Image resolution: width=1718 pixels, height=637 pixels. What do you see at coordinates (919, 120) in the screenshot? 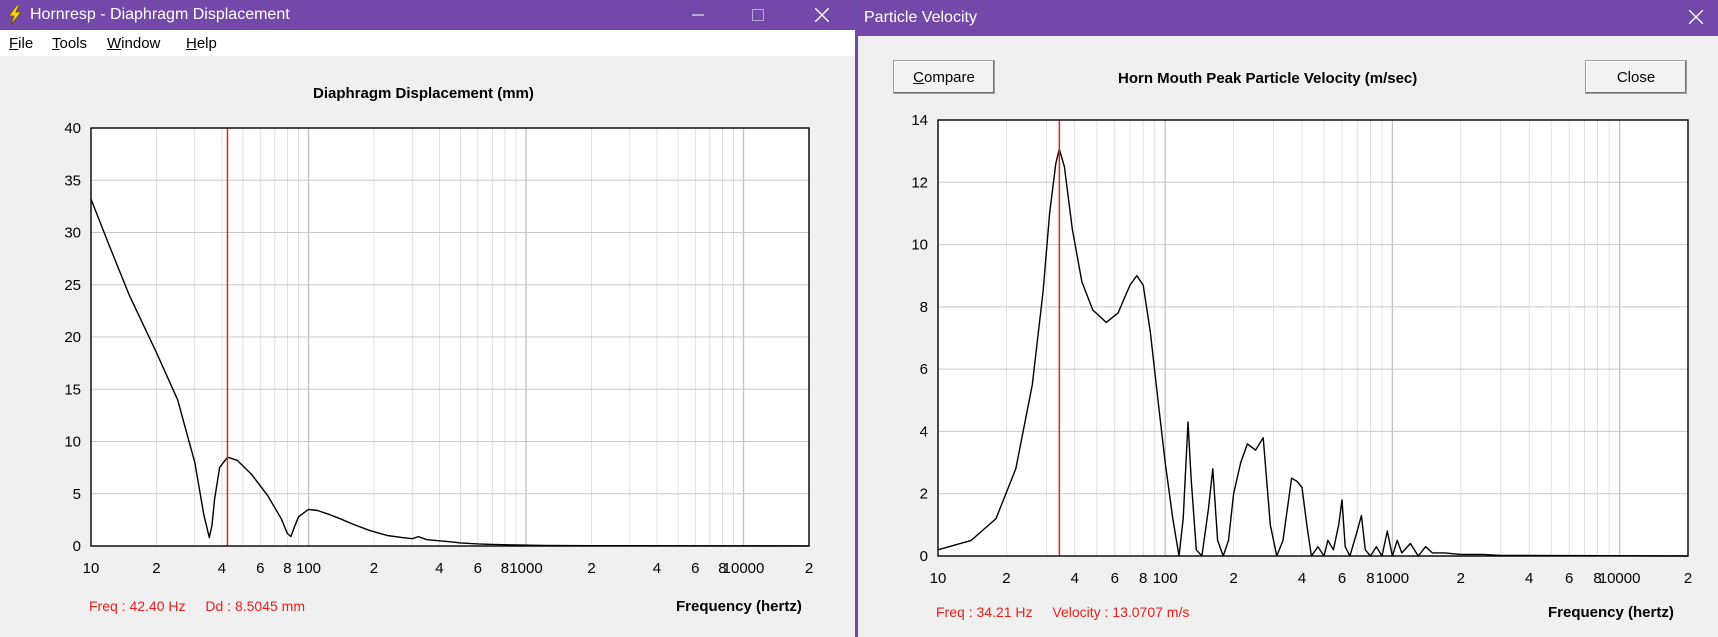
I see `y-tick-label: 14` at bounding box center [919, 120].